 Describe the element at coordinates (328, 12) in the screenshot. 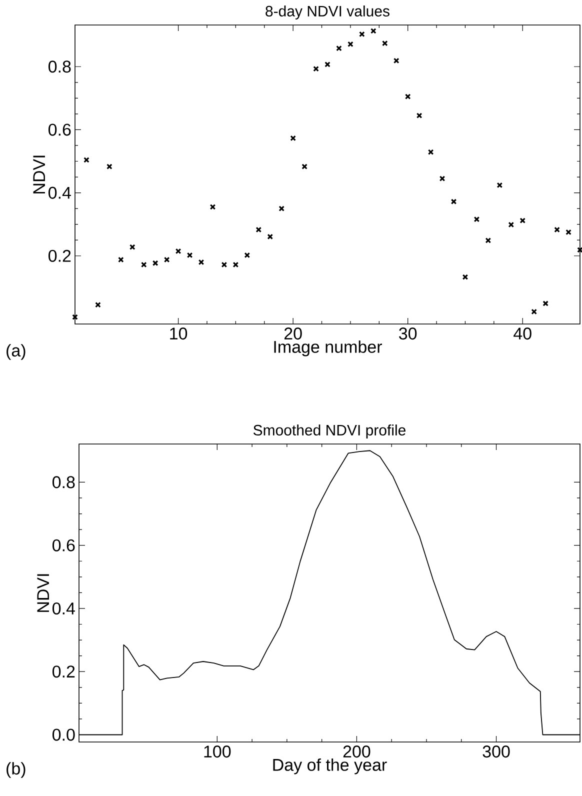

I see `chart-title: 8-day NDVI values` at that location.